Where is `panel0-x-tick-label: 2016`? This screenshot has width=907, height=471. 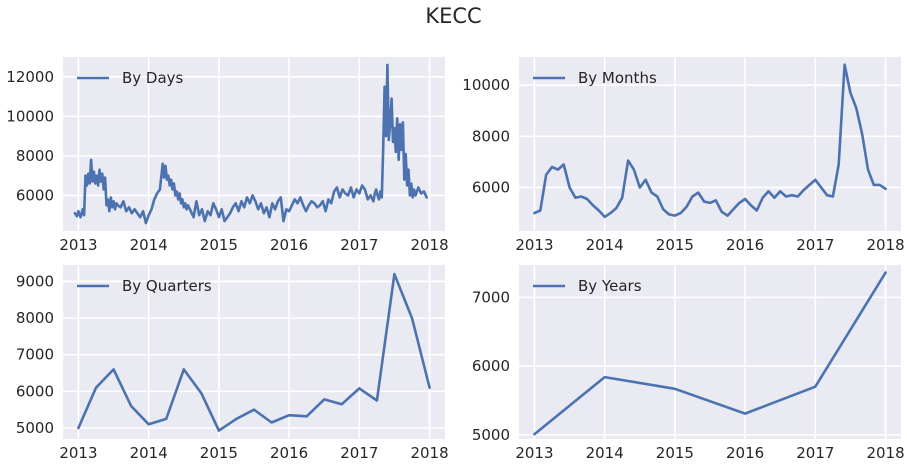
panel0-x-tick-label: 2016 is located at coordinates (289, 245).